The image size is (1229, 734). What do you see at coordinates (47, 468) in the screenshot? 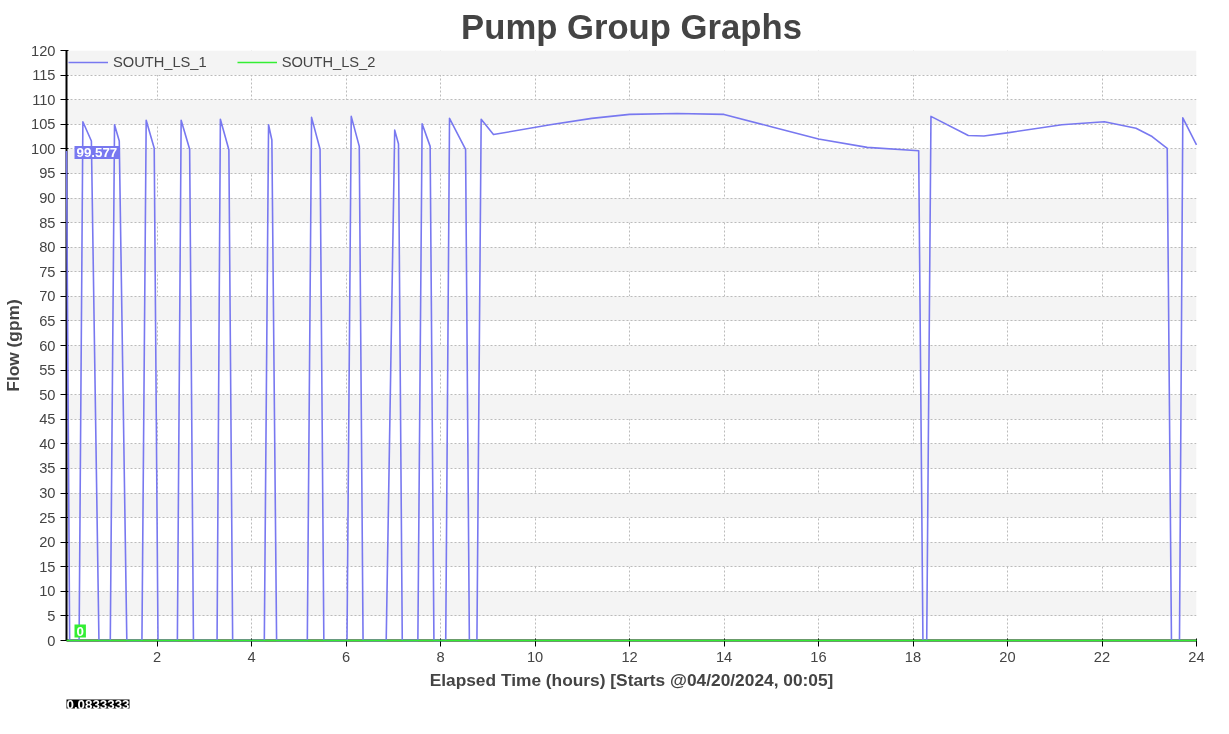
I see `y-tick-label: 35` at bounding box center [47, 468].